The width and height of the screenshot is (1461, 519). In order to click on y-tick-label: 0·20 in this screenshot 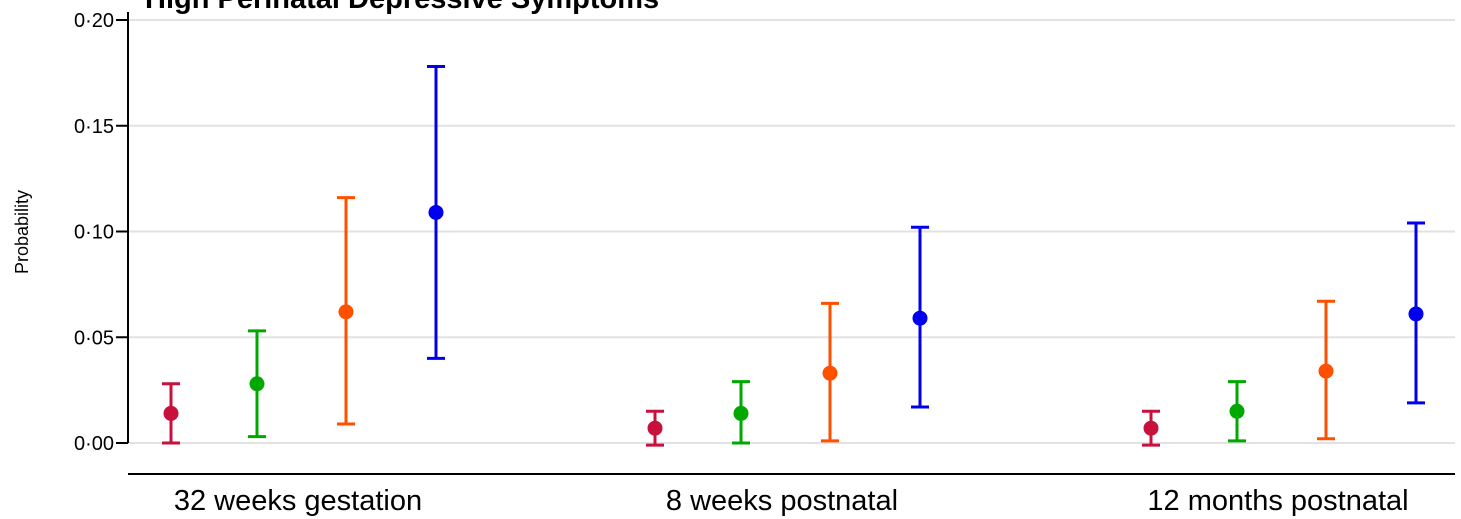, I will do `click(94, 21)`.